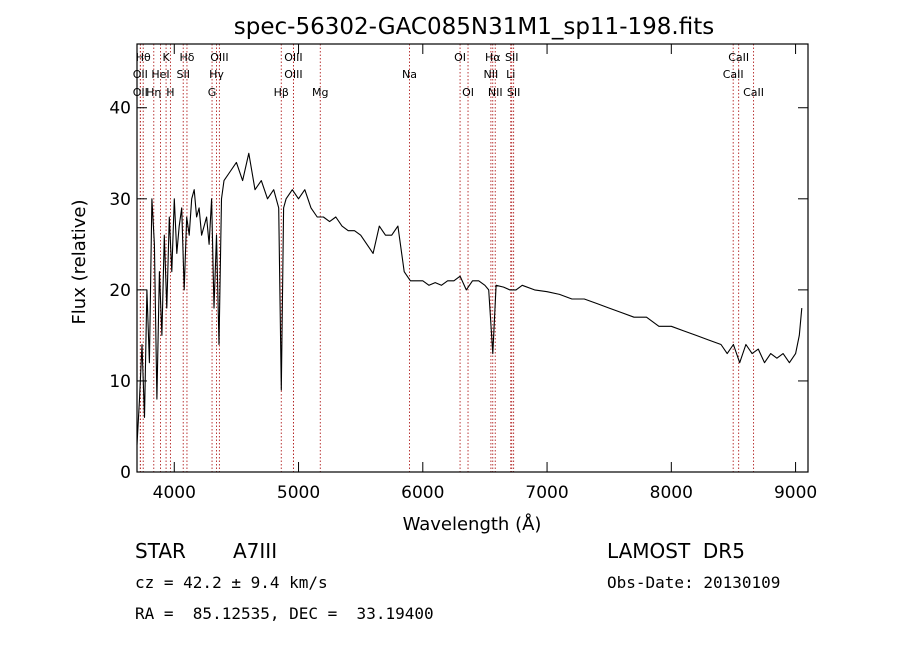  What do you see at coordinates (153, 92) in the screenshot?
I see `line-label-19: Hη` at bounding box center [153, 92].